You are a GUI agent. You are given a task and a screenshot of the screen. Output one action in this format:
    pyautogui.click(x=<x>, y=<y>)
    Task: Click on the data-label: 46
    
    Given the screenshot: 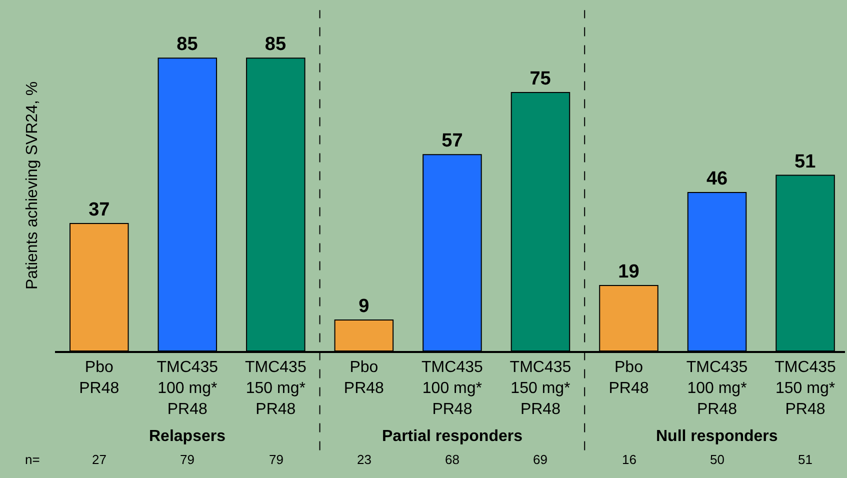 What is the action you would take?
    pyautogui.click(x=717, y=179)
    